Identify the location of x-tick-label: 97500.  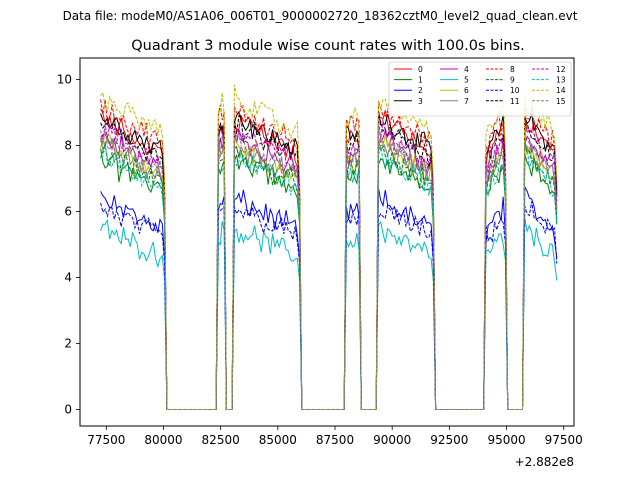
(564, 440).